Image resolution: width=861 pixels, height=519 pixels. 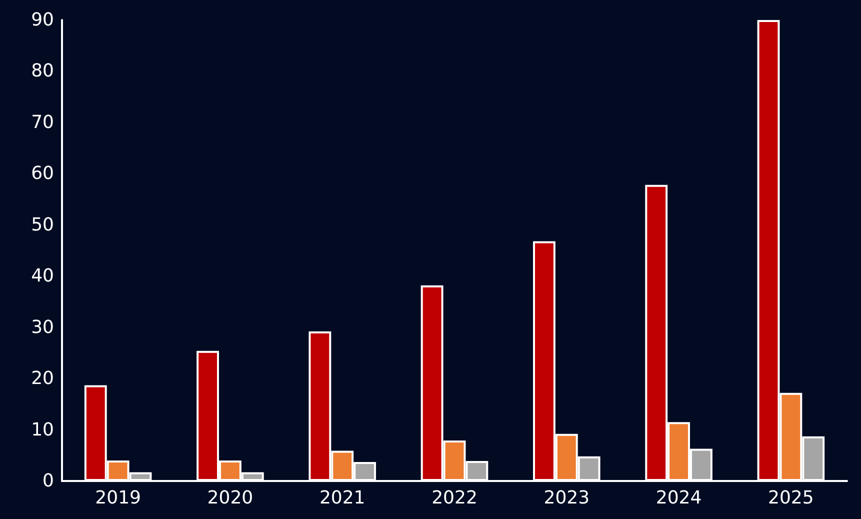 I want to click on x-tick-label: 2020, so click(x=230, y=498).